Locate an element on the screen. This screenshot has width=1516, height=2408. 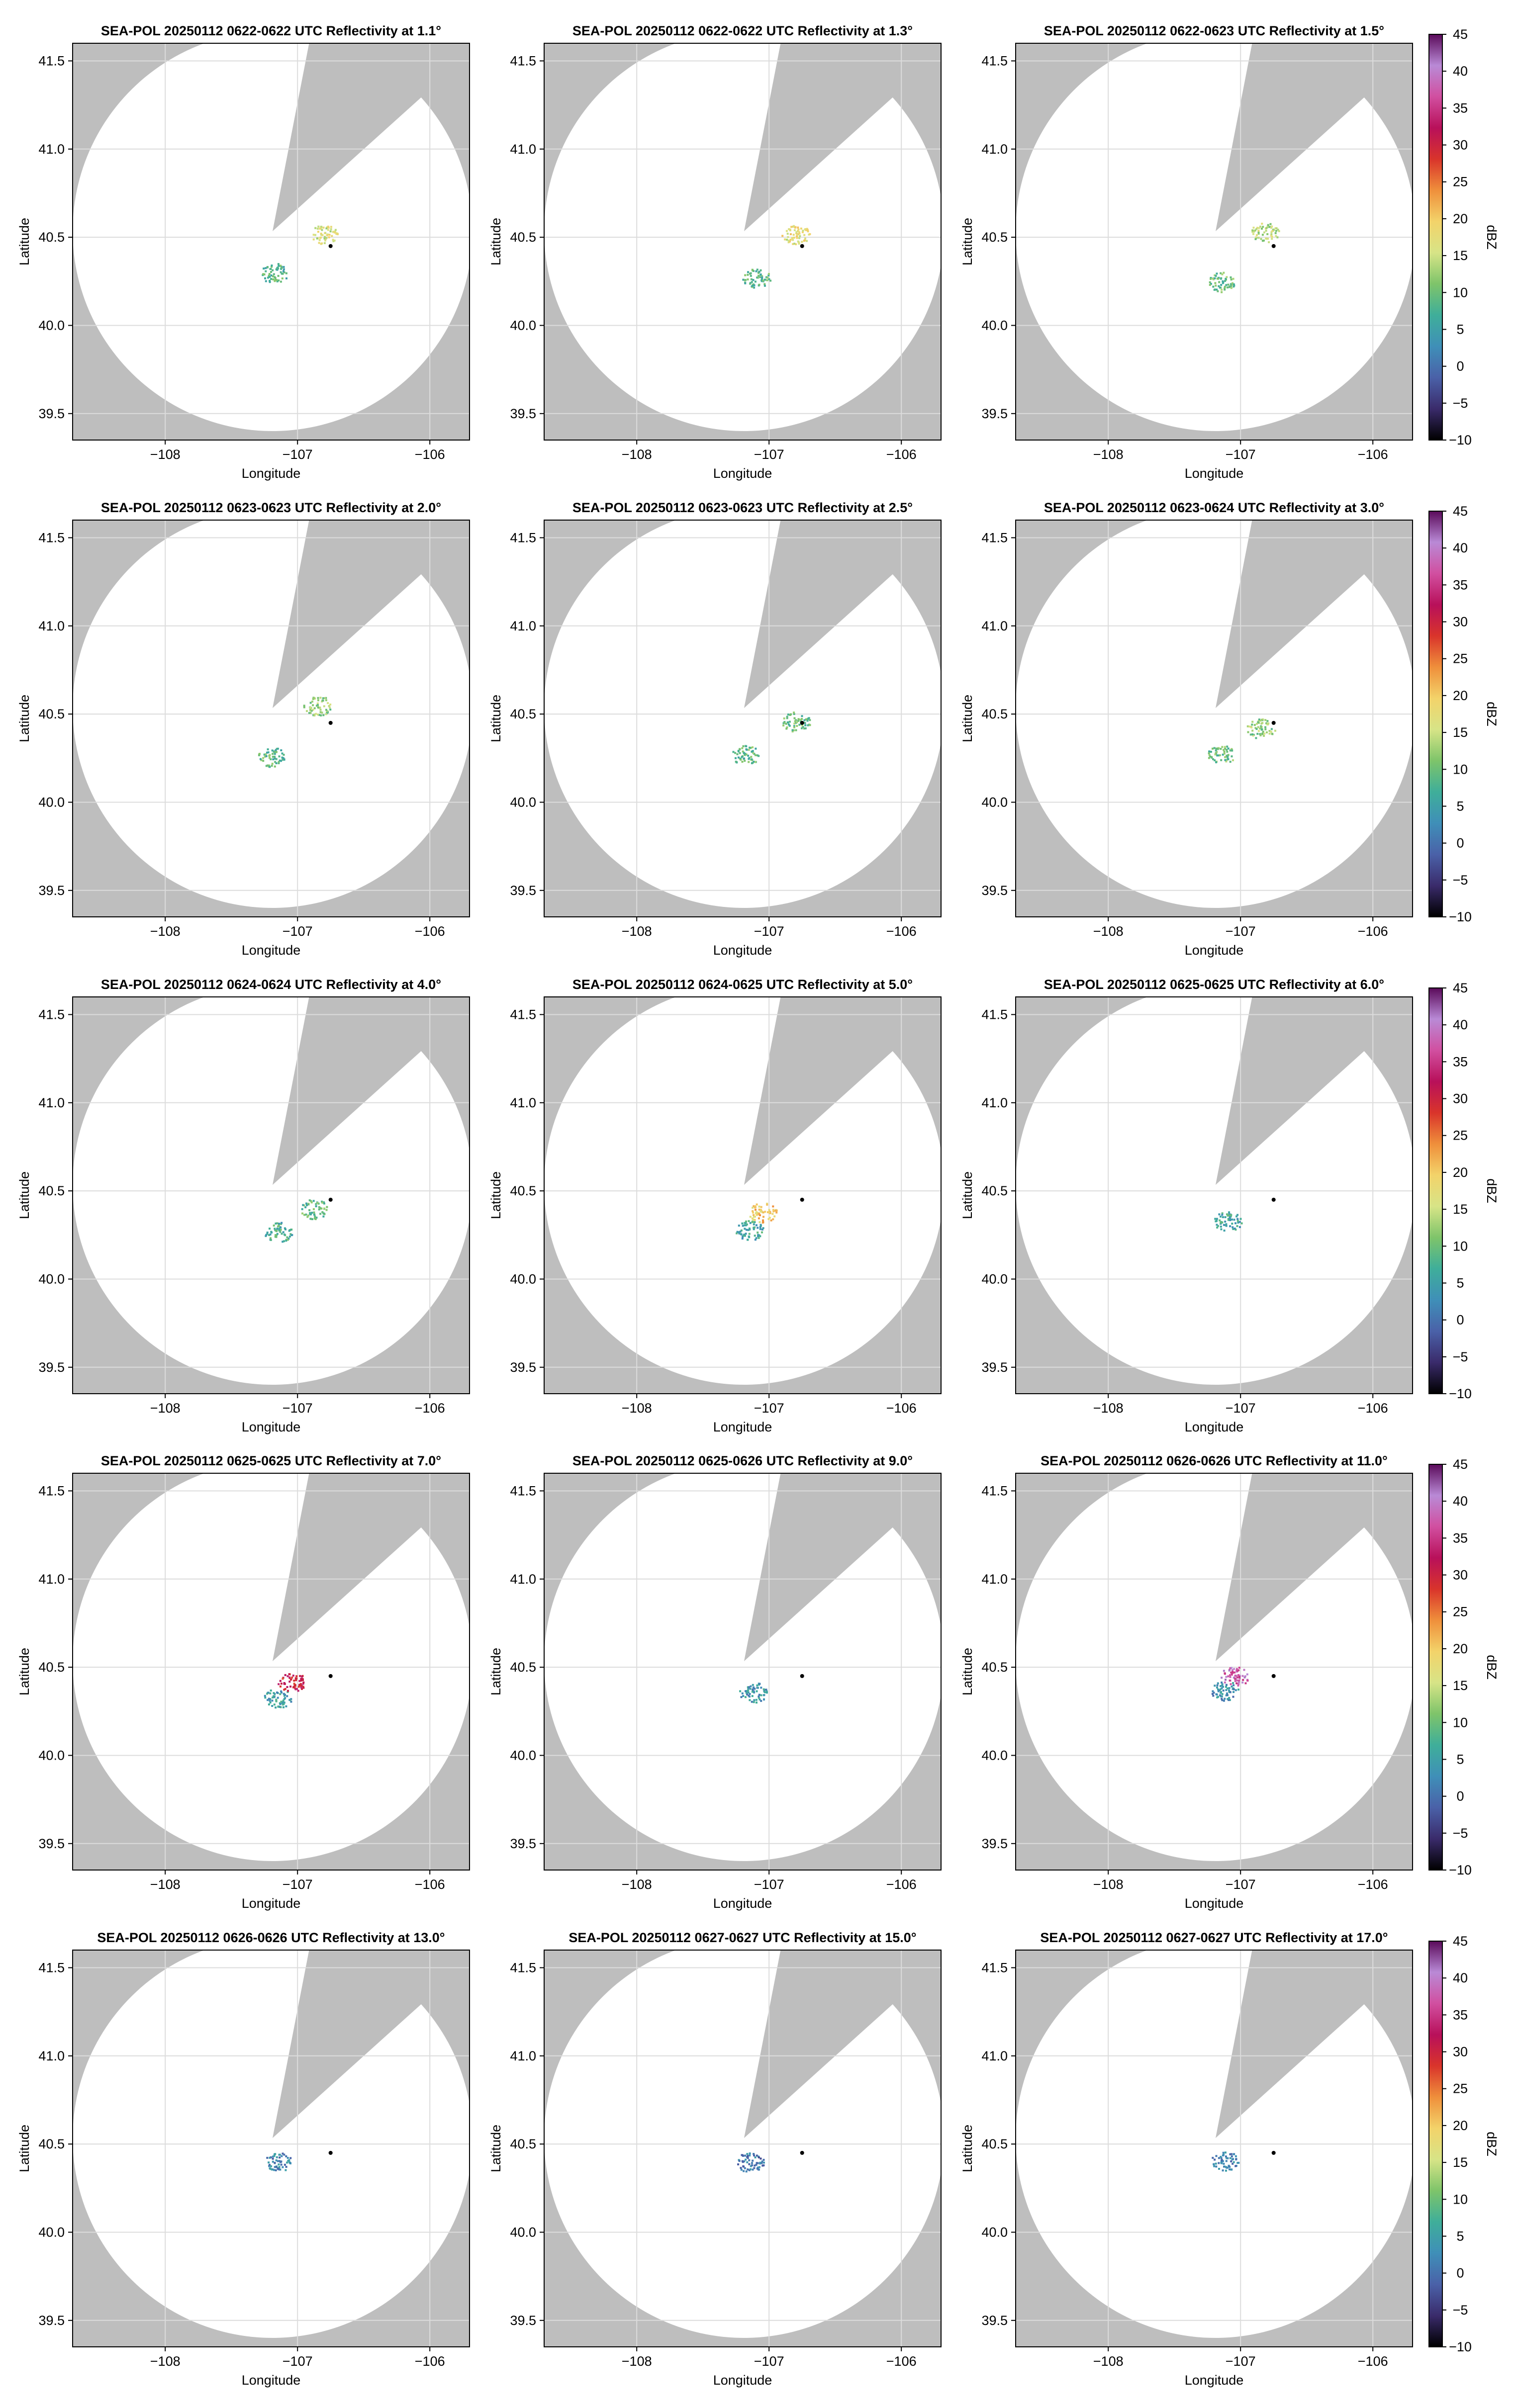
y-tick-label: 39.5 is located at coordinates (51, 1843).